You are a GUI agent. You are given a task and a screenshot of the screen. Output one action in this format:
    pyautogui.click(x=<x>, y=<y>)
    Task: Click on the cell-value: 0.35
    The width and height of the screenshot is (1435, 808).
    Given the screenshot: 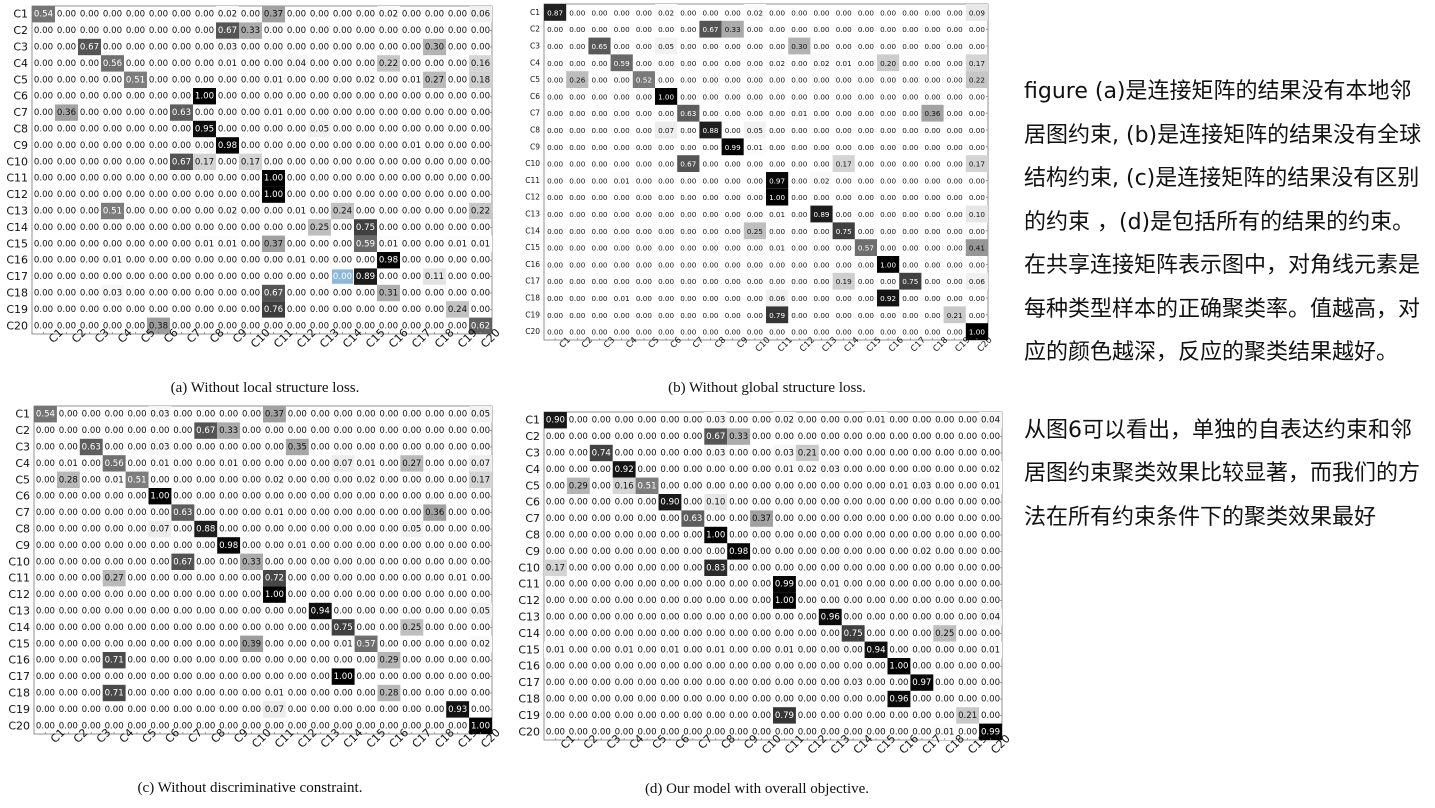 What is the action you would take?
    pyautogui.click(x=297, y=448)
    